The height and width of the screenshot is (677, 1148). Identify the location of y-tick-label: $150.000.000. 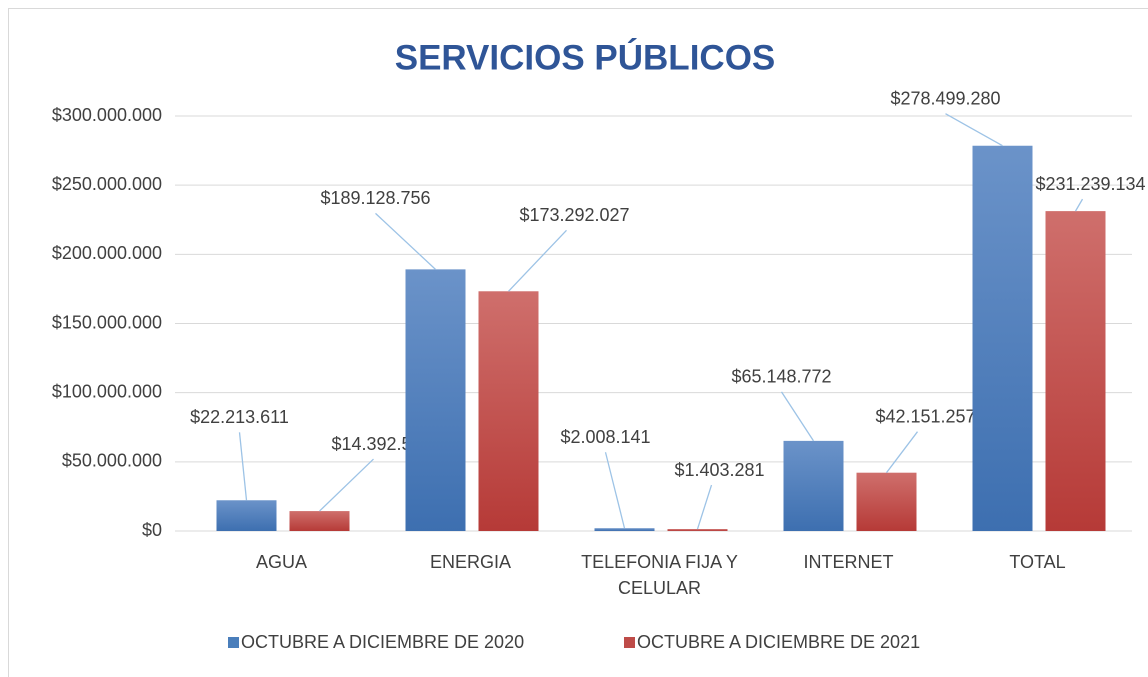
(107, 322).